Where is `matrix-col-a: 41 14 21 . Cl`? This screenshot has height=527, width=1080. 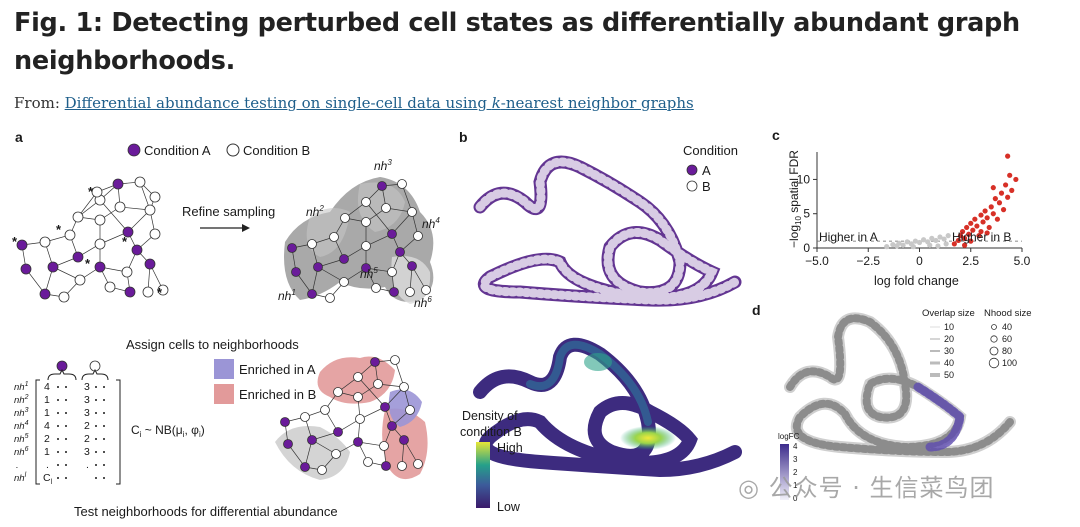 matrix-col-a: 41 14 21 . Cl is located at coordinates (48, 433).